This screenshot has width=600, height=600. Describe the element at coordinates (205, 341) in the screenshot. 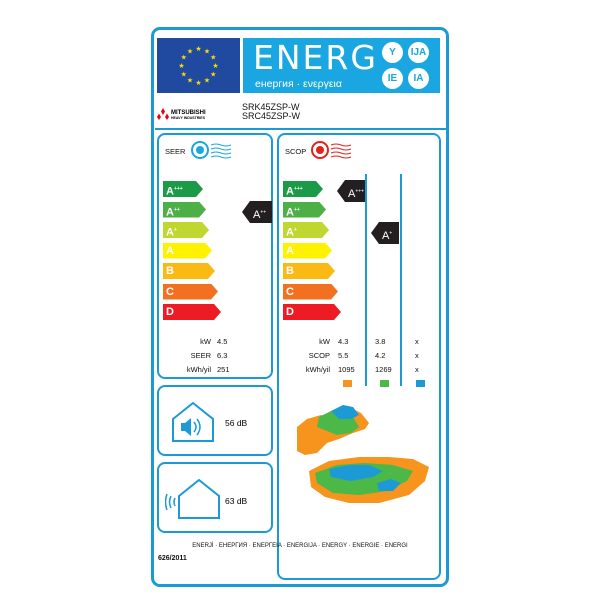

I see `cooling-row-label: kW` at that location.